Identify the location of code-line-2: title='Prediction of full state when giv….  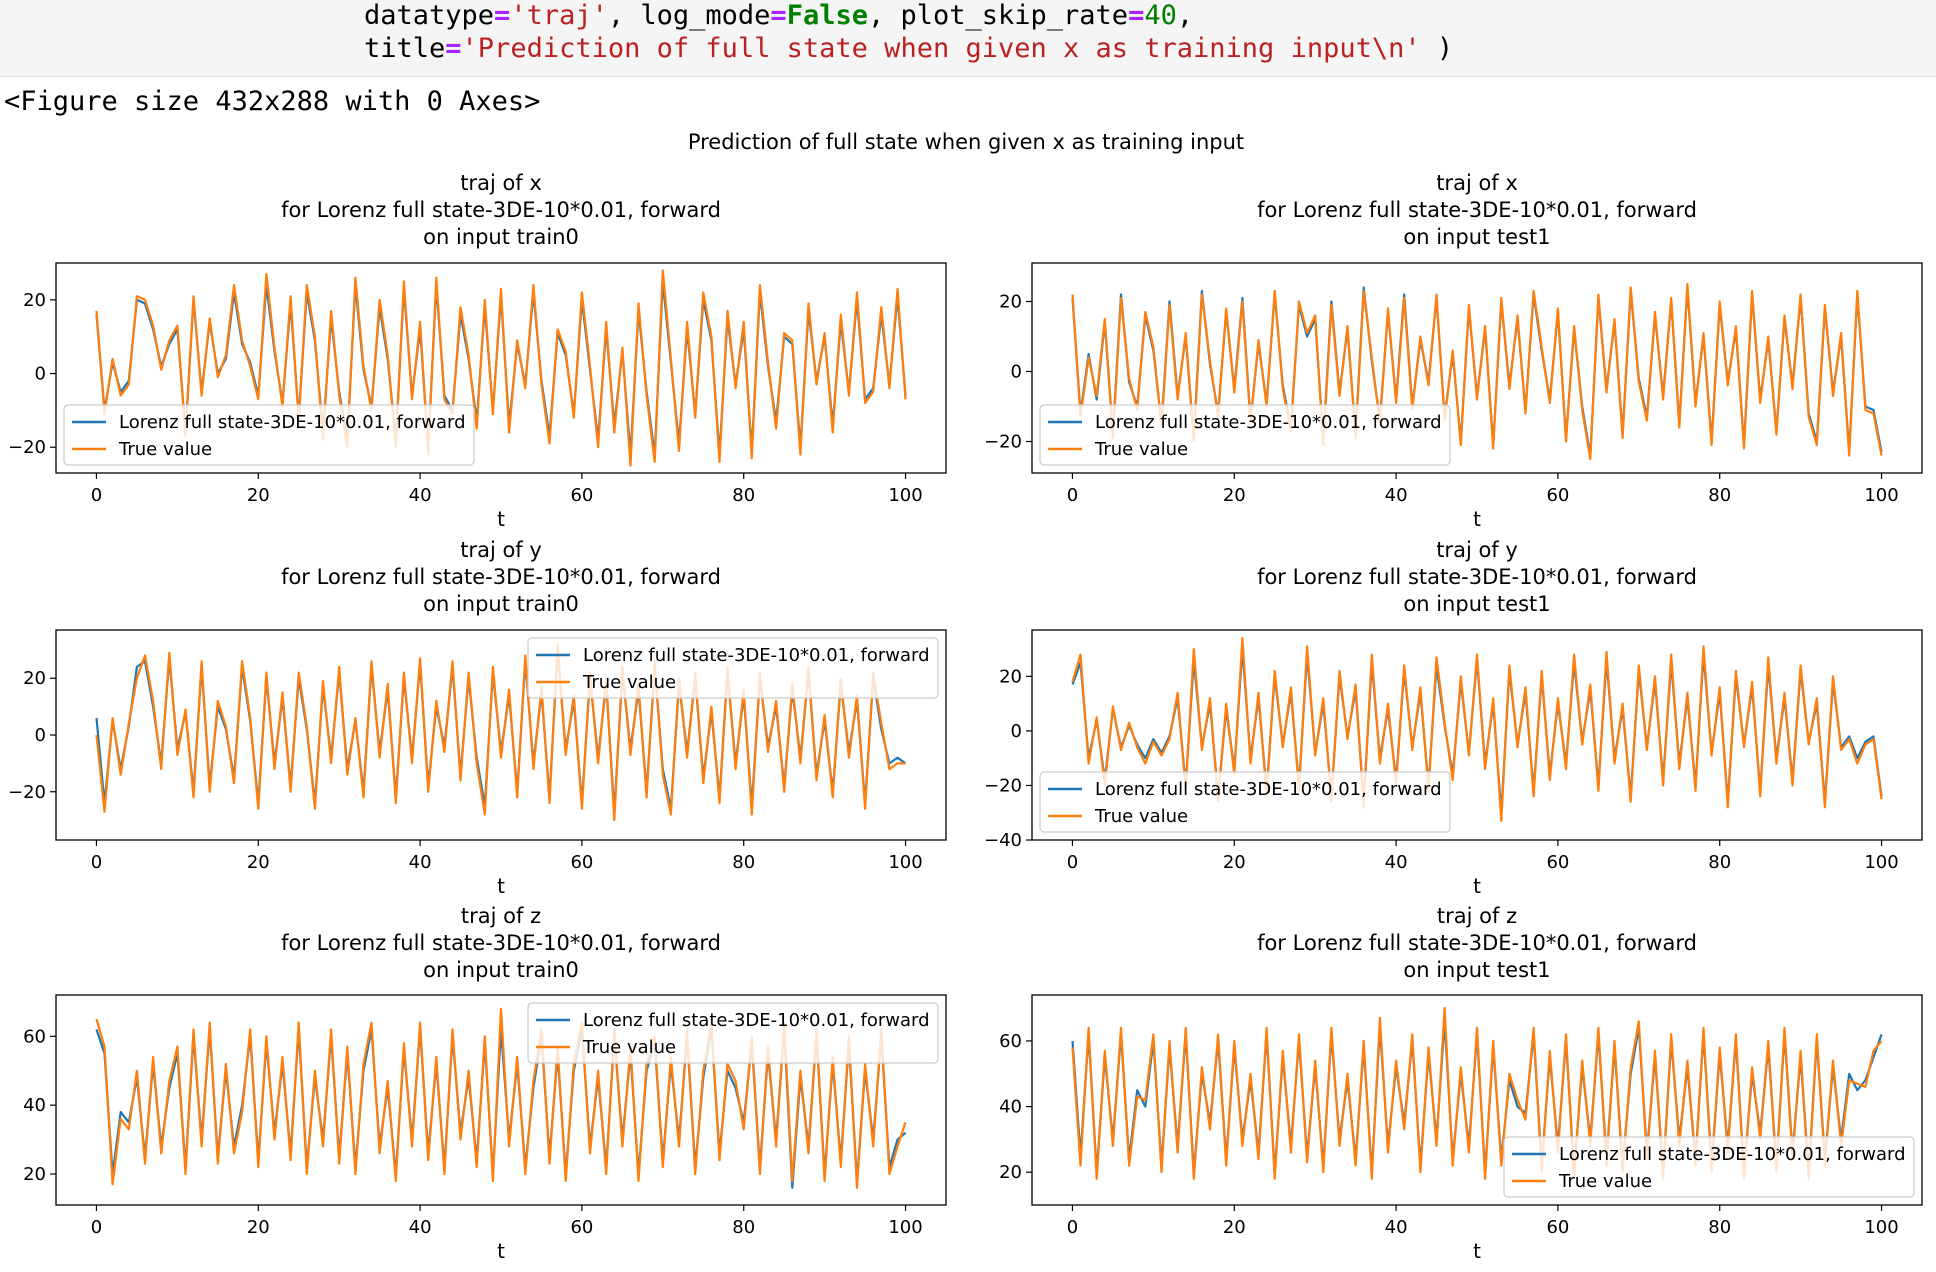
(908, 48).